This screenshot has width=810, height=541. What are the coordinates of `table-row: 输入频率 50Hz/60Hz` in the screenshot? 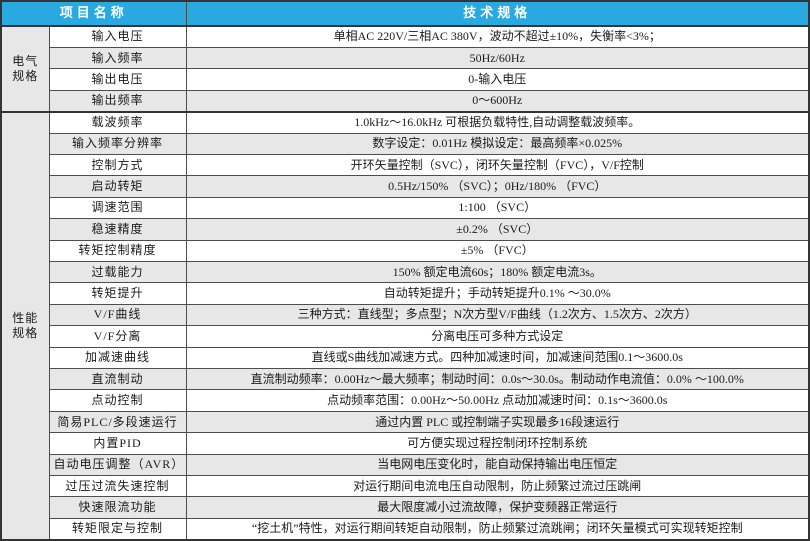 It's located at (405, 58).